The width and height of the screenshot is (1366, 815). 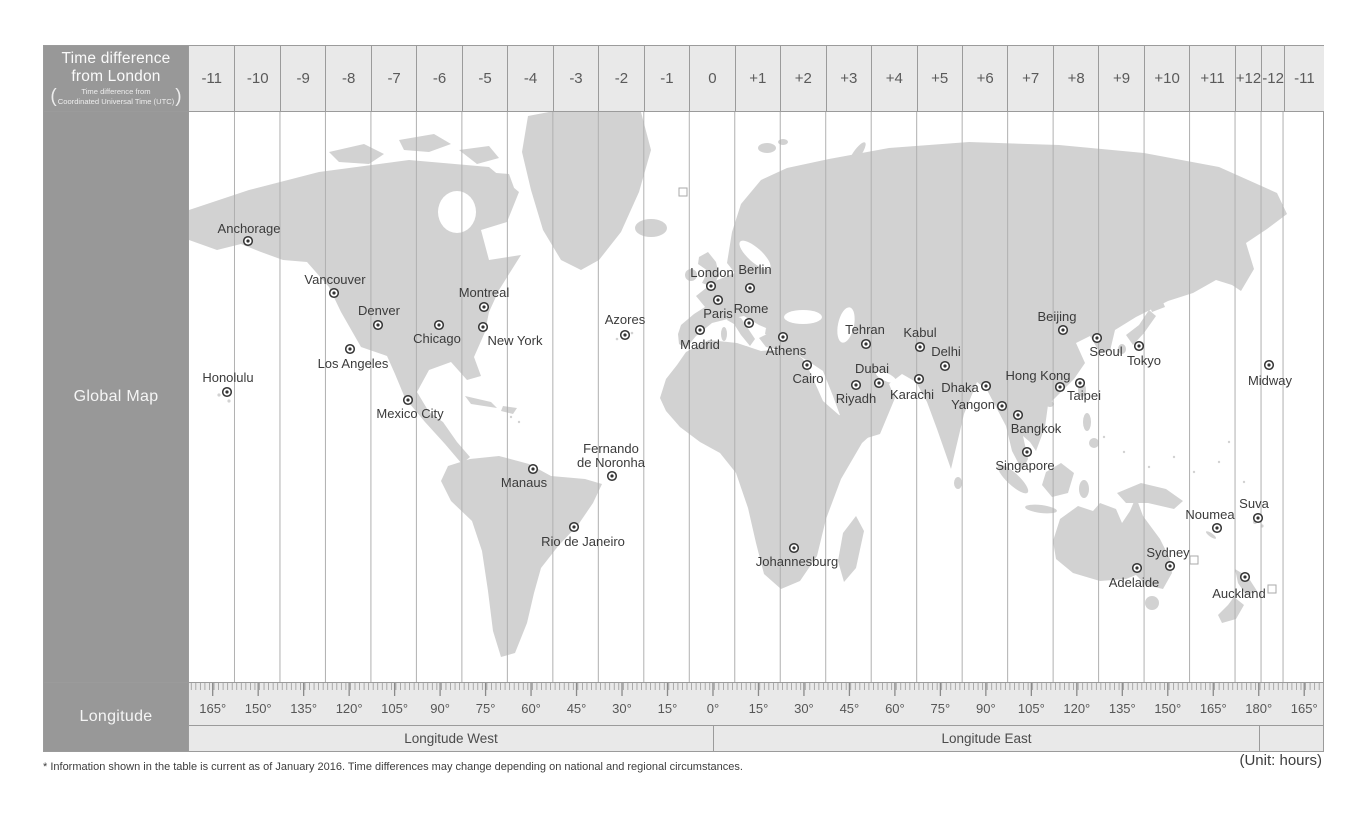 I want to click on city-marker-group: Tehran, so click(x=865, y=336).